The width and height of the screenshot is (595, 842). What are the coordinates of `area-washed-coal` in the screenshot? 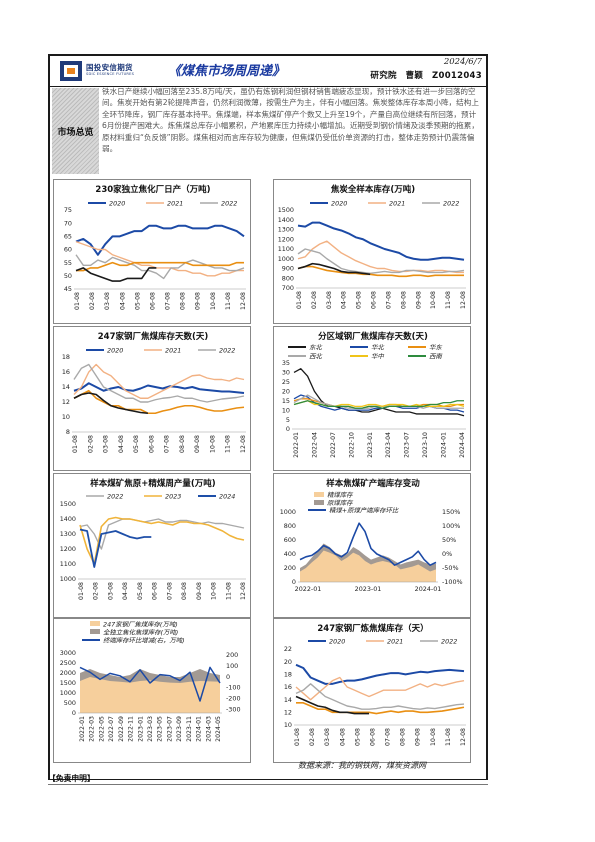 It's located at (368, 566).